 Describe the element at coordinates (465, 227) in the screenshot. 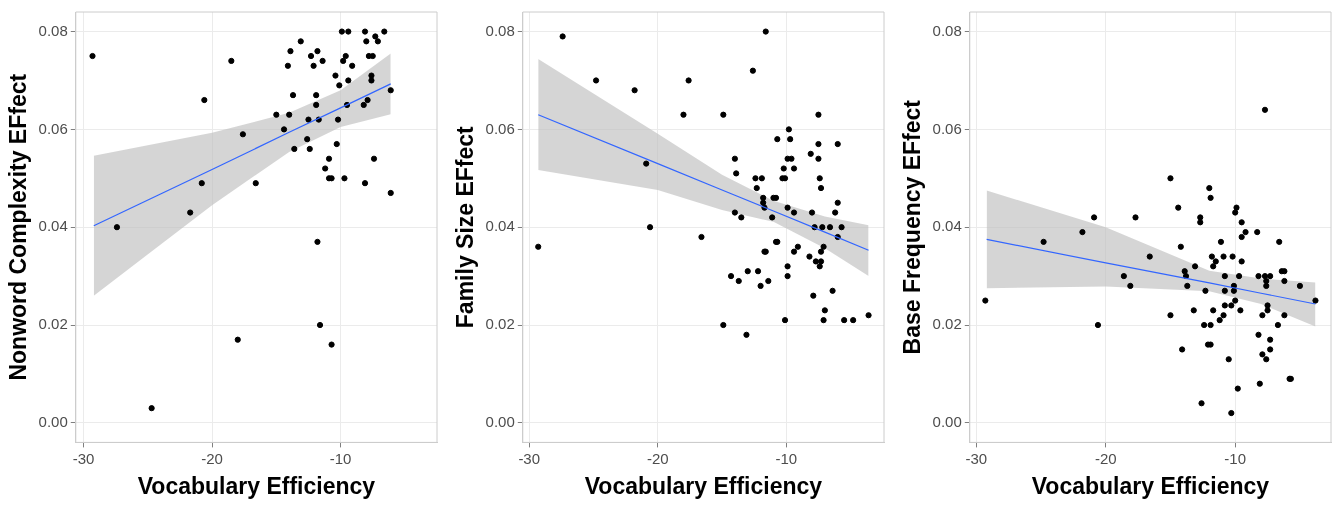

I see `y-axis-title: Family Size EFfect` at that location.